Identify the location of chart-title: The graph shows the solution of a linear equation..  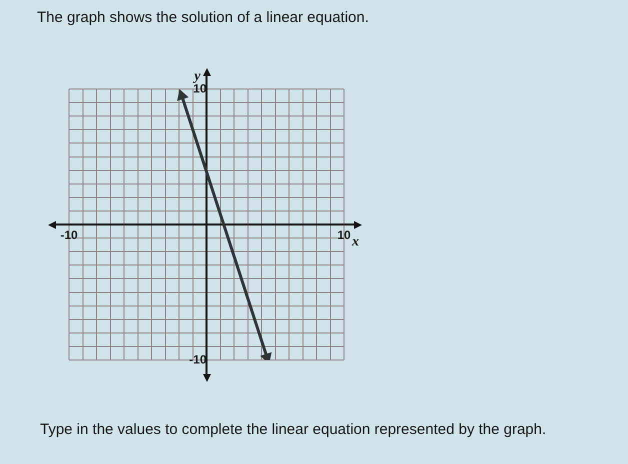
(203, 17).